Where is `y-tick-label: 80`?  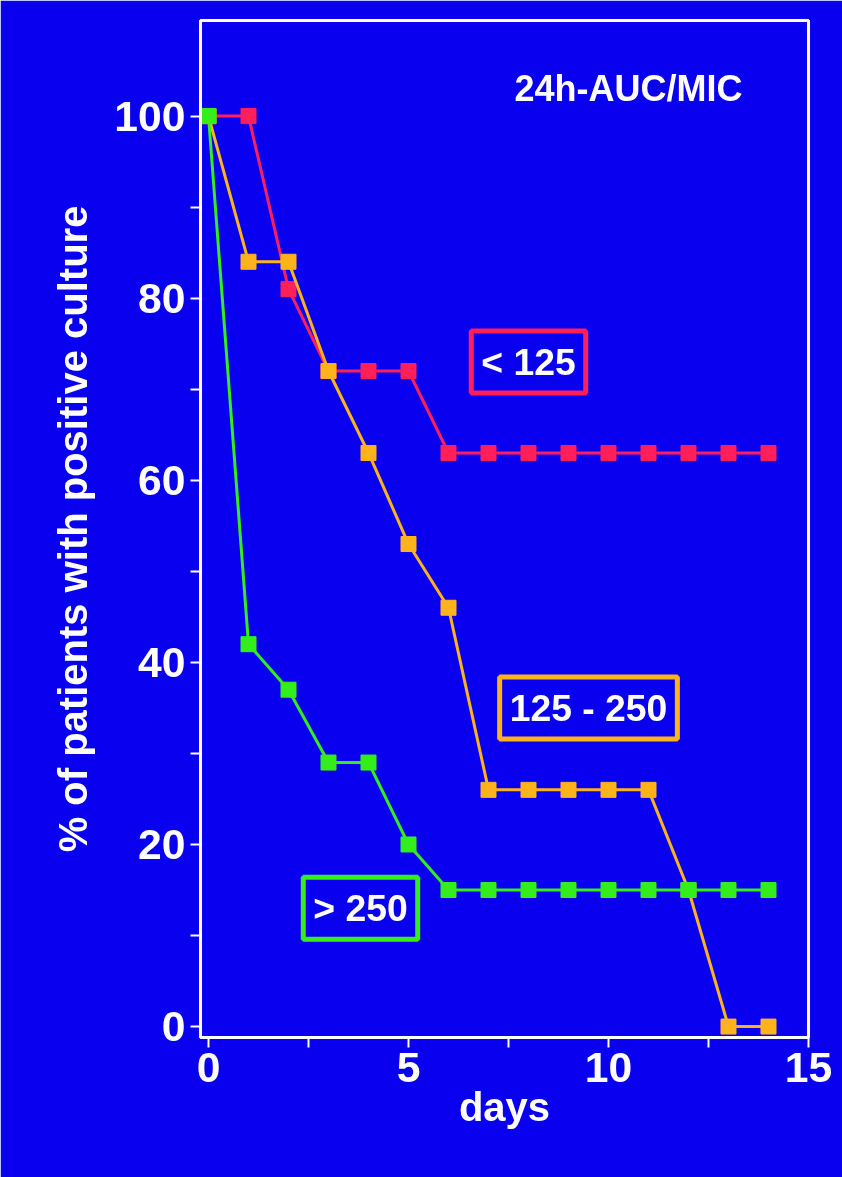 y-tick-label: 80 is located at coordinates (162, 297).